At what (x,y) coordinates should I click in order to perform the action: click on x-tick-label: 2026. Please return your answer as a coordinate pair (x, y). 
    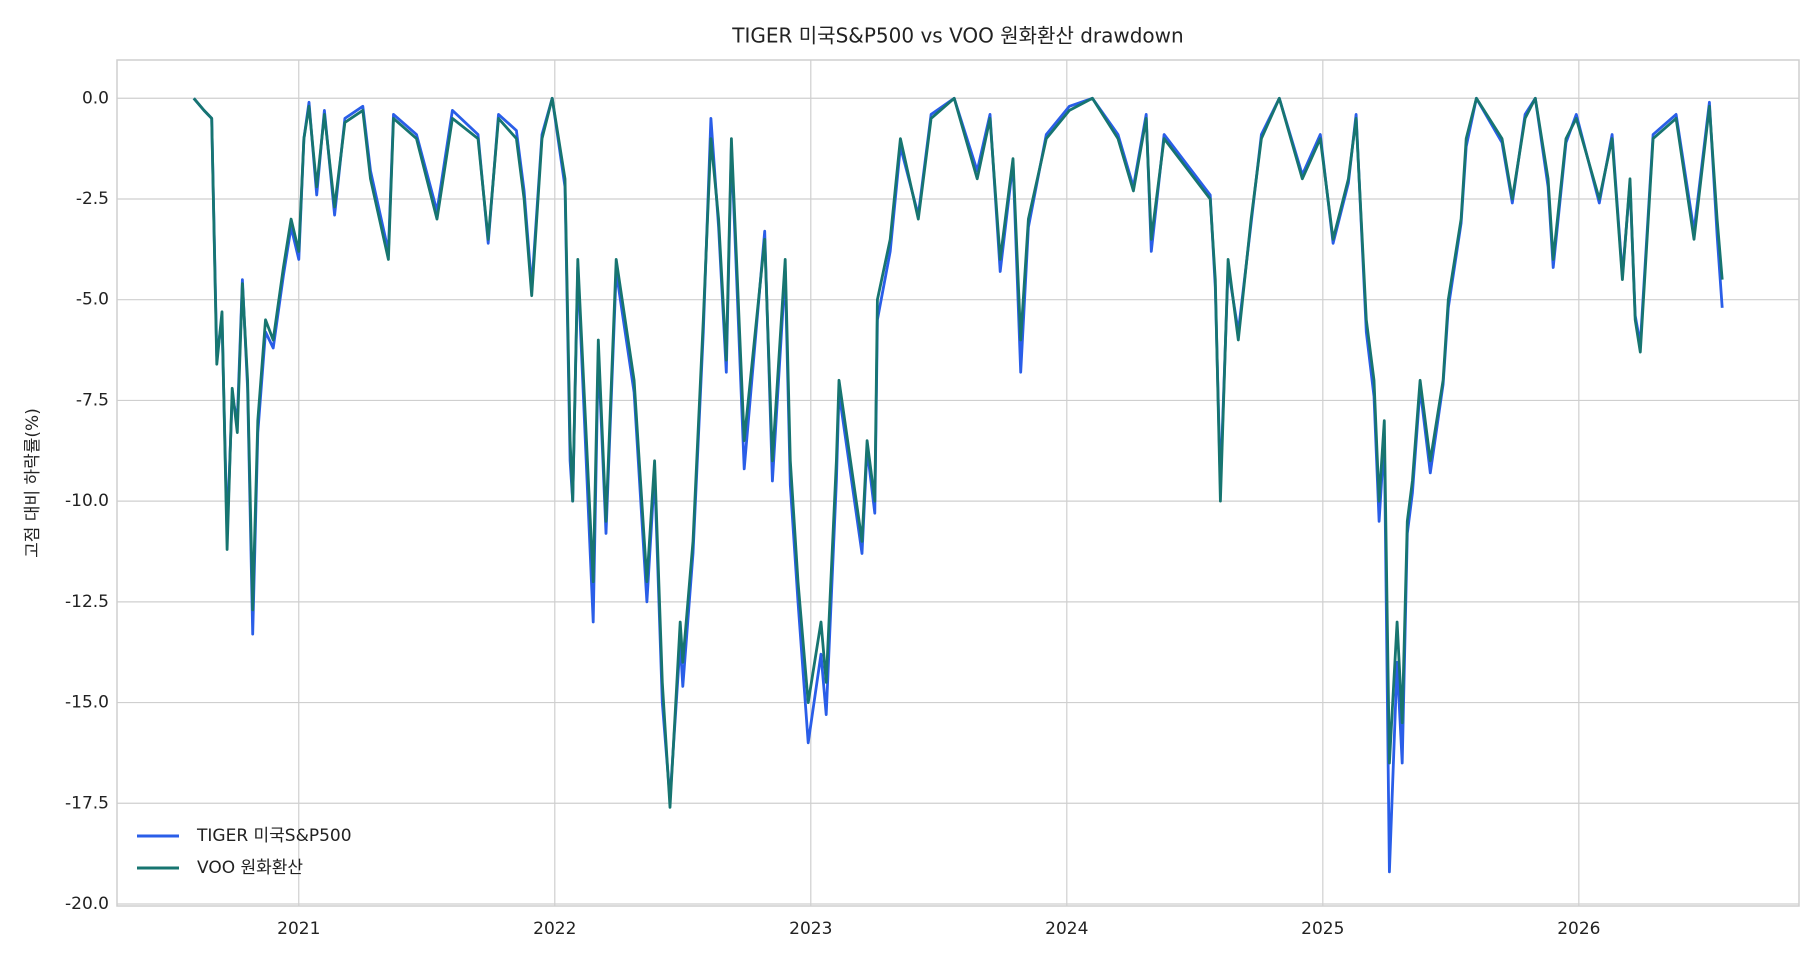
    Looking at the image, I should click on (1578, 929).